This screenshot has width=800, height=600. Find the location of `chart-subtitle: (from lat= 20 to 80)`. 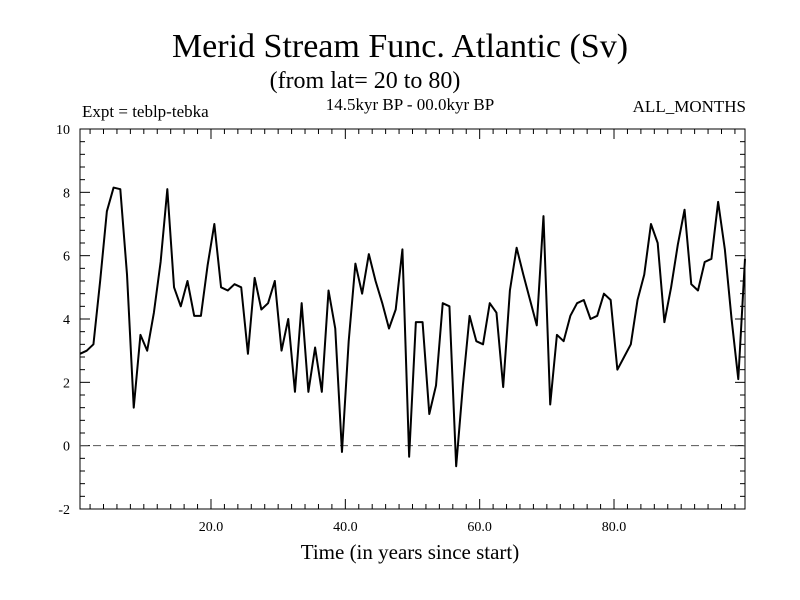

chart-subtitle: (from lat= 20 to 80) is located at coordinates (365, 81).